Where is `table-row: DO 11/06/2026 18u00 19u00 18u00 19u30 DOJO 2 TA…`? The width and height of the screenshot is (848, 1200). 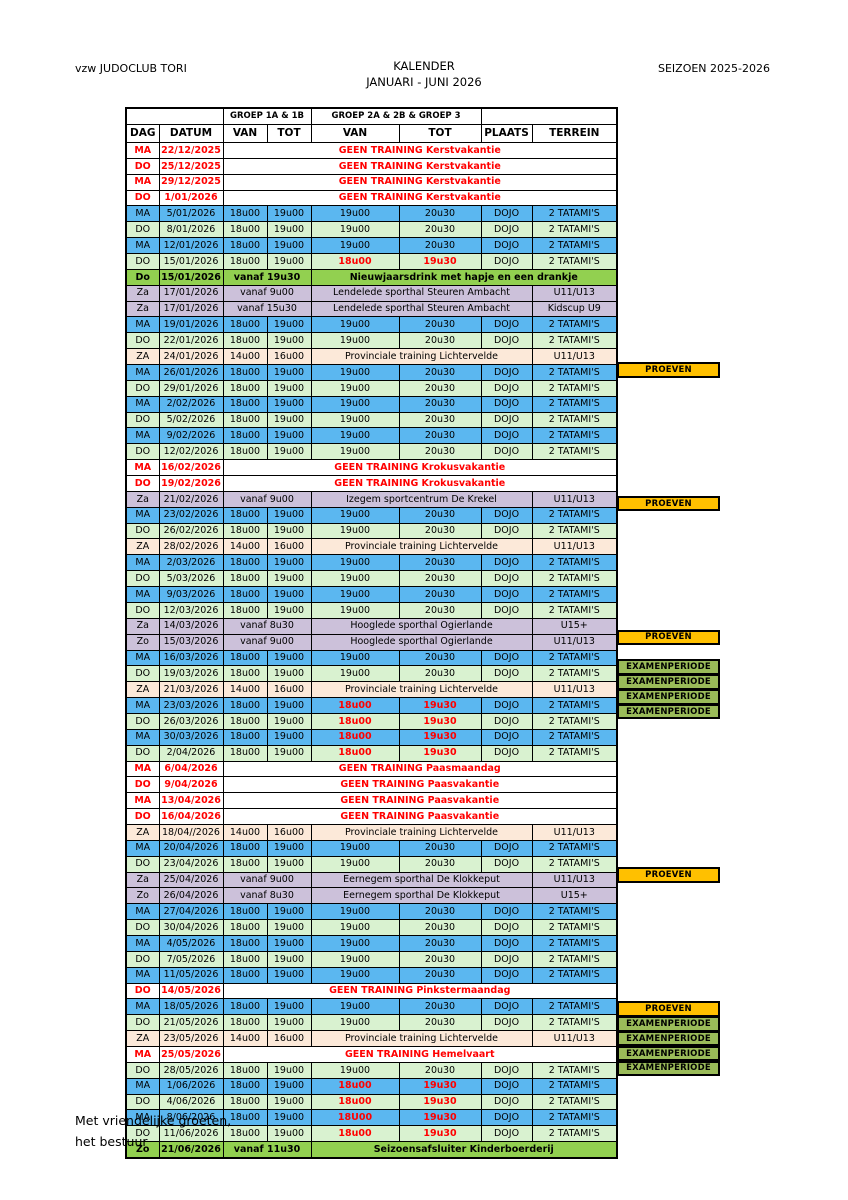
table-row: DO 11/06/2026 18u00 19u00 18u00 19u30 DOJO 2 TA… is located at coordinates (371, 1134).